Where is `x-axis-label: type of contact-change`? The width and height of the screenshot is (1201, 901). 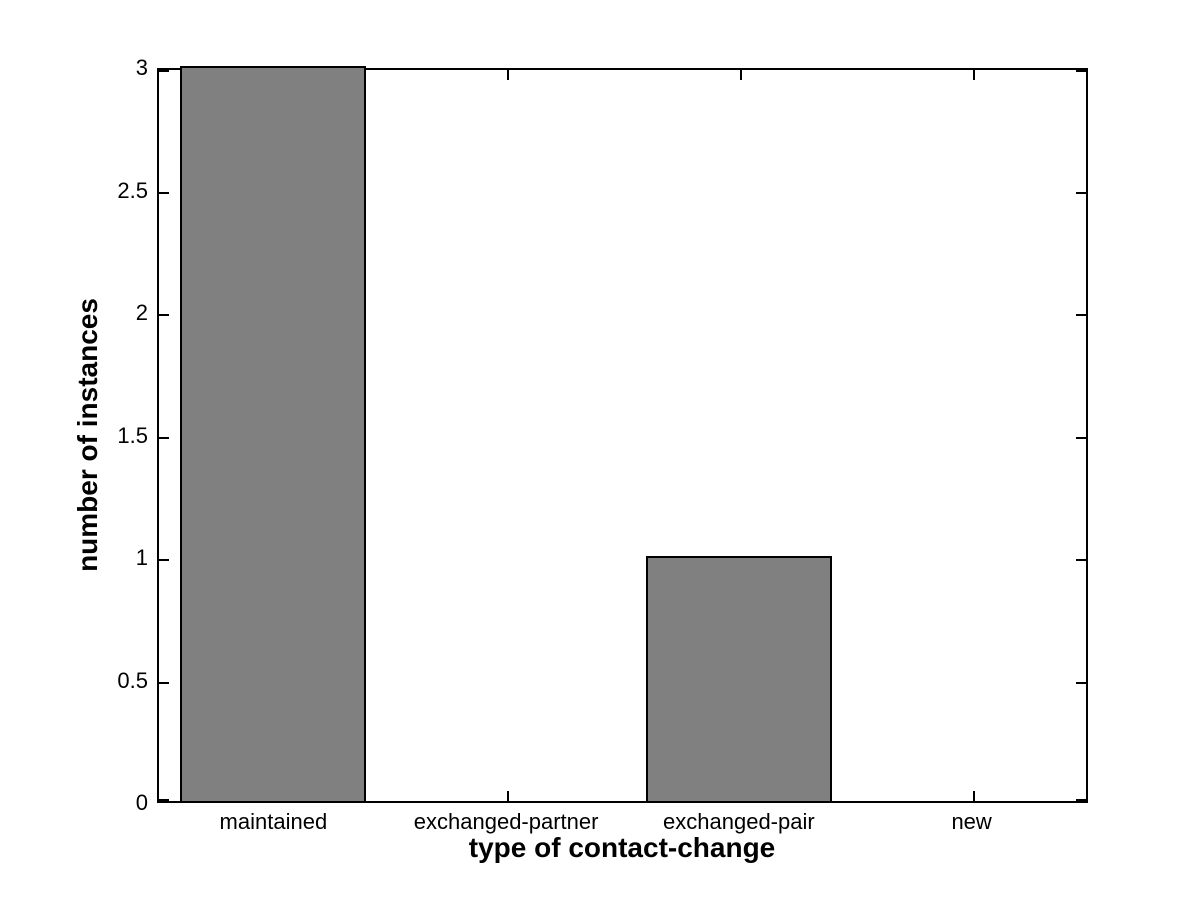 x-axis-label: type of contact-change is located at coordinates (622, 847).